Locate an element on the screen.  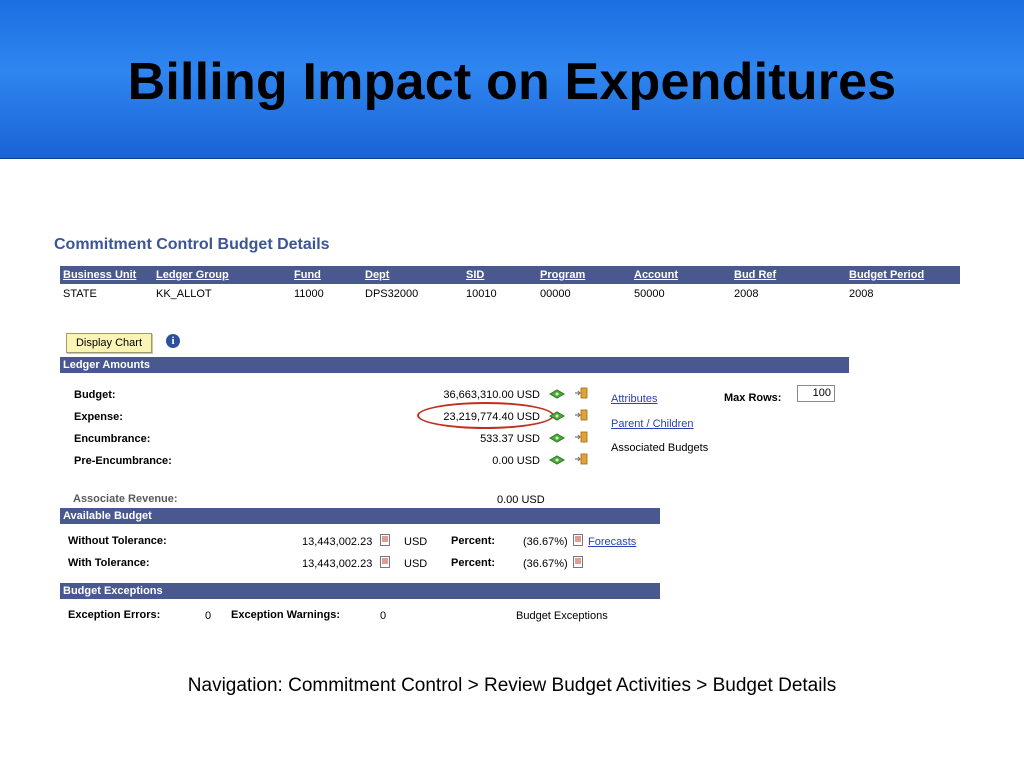
without-tolerance-amount: 13,443,002.23 is located at coordinates (337, 542).